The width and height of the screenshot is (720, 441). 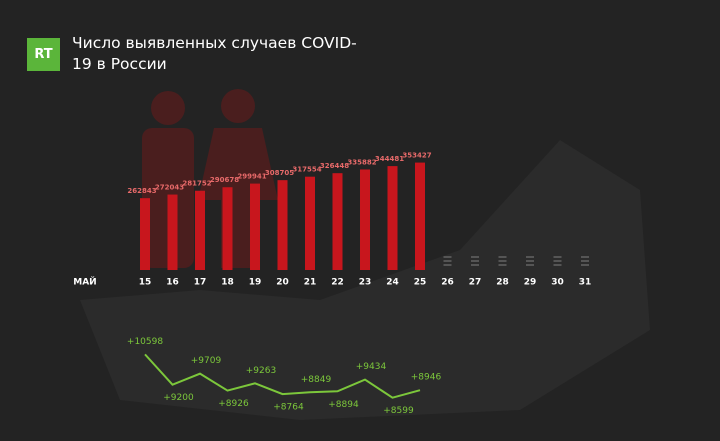 I want to click on data-label: +8926, so click(x=233, y=404).